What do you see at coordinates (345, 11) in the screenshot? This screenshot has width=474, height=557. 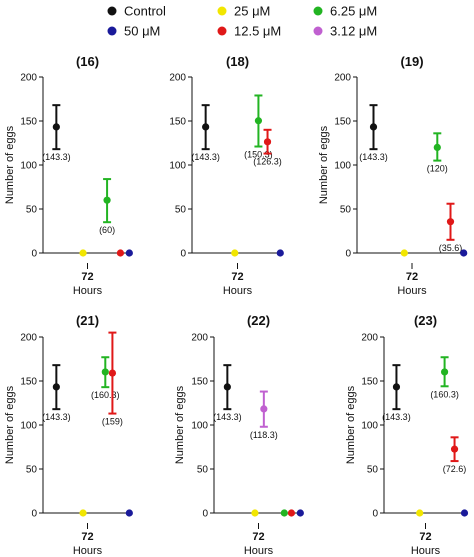 I see `legend-item: 6.25 μM` at bounding box center [345, 11].